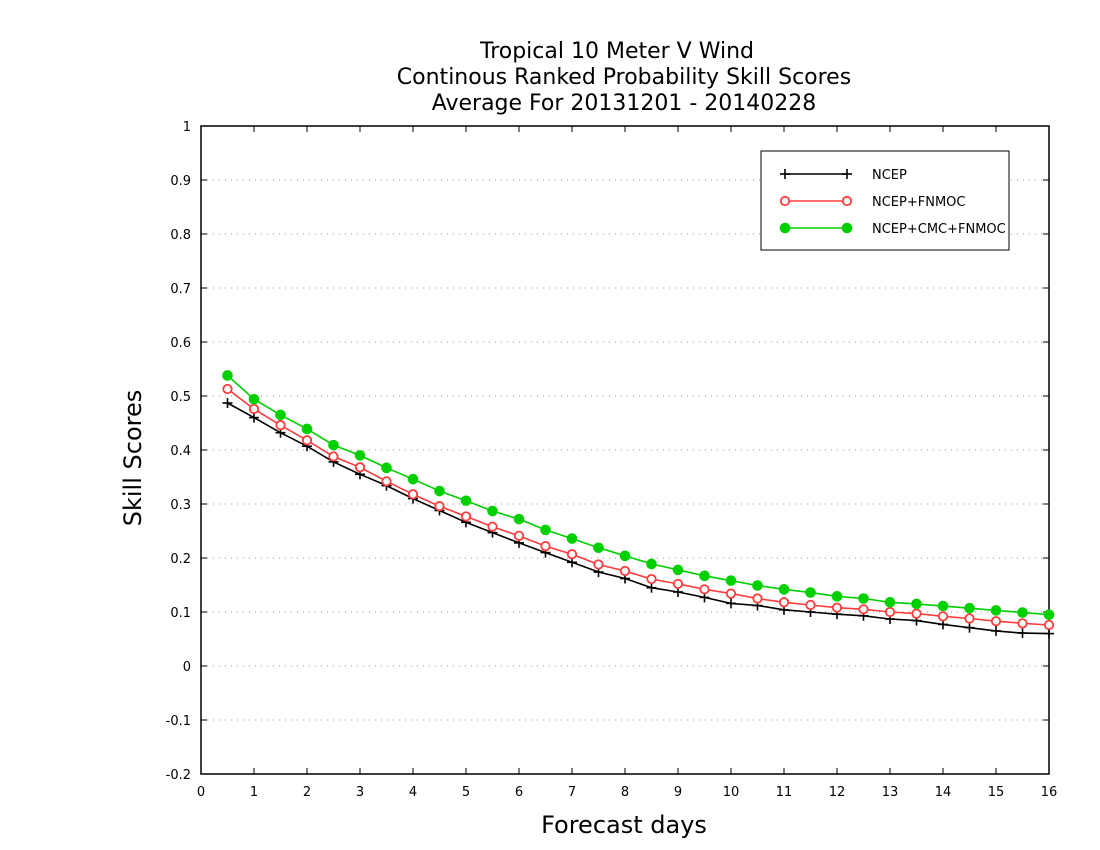 The image size is (1100, 850). I want to click on y-tick-label: 0.2, so click(180, 559).